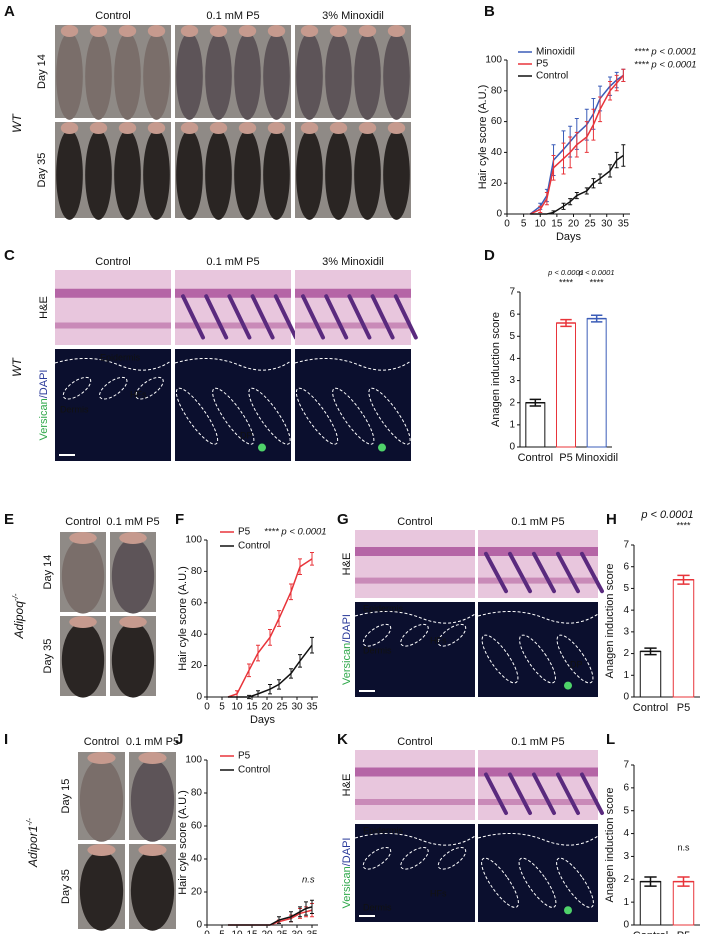 The height and width of the screenshot is (934, 709). What do you see at coordinates (383, 830) in the screenshot?
I see `region-label: Epidermis` at bounding box center [383, 830].